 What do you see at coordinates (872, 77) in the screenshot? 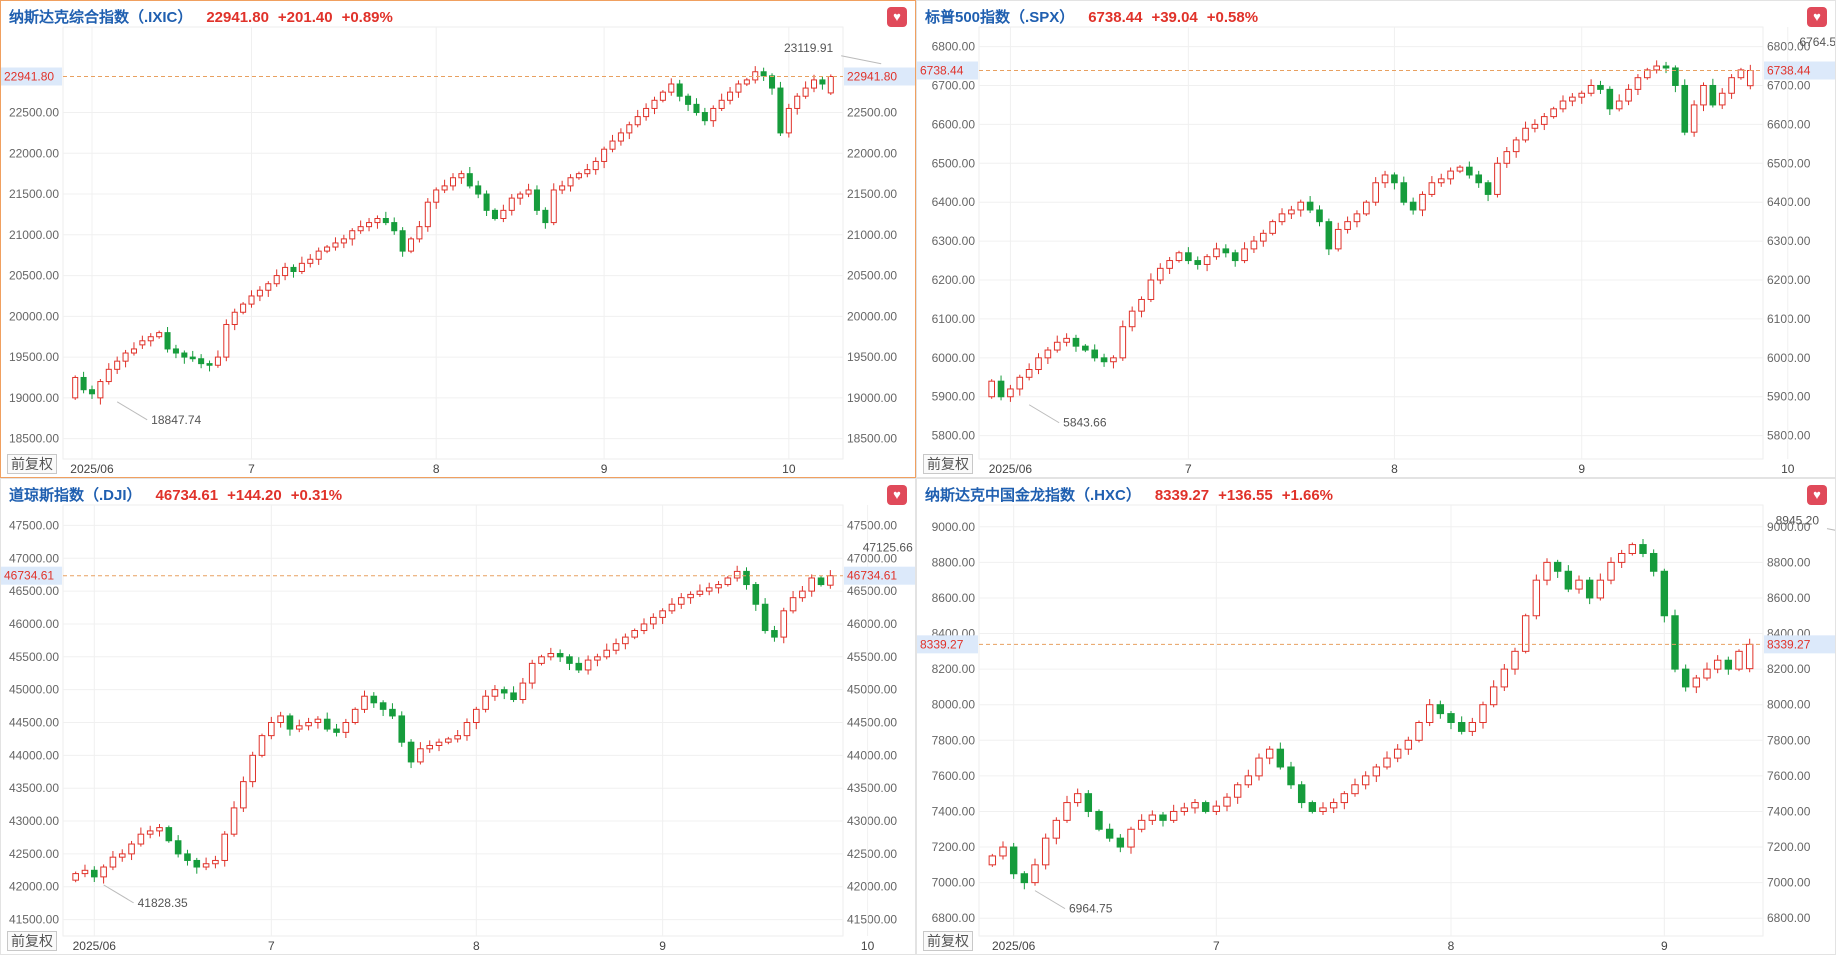
I see `current-price-label: 22941.80` at bounding box center [872, 77].